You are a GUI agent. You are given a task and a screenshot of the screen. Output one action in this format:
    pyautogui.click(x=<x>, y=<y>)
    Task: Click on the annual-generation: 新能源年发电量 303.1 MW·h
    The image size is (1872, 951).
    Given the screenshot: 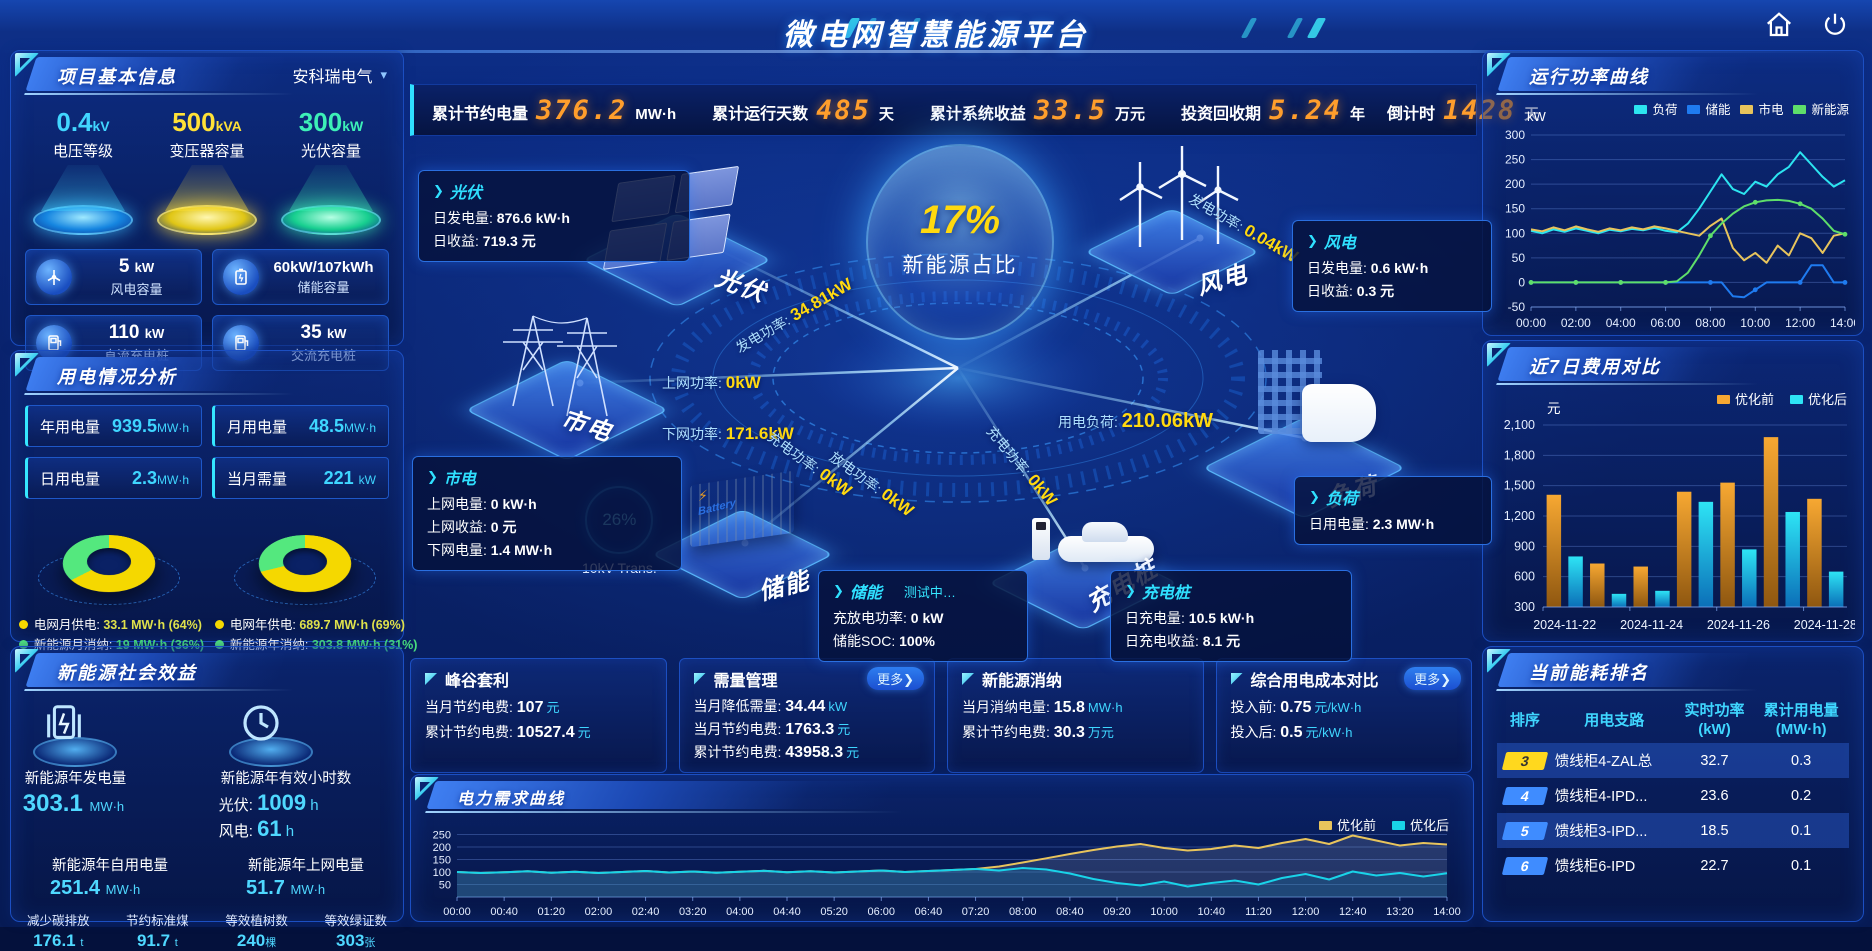 What is the action you would take?
    pyautogui.click(x=109, y=770)
    